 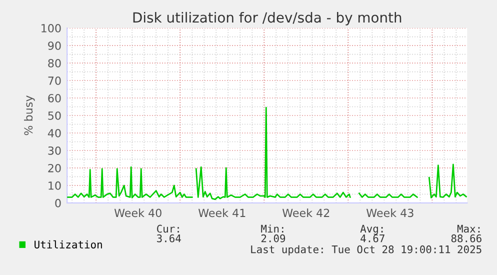 What do you see at coordinates (68, 244) in the screenshot?
I see `legend-label: Utilization` at bounding box center [68, 244].